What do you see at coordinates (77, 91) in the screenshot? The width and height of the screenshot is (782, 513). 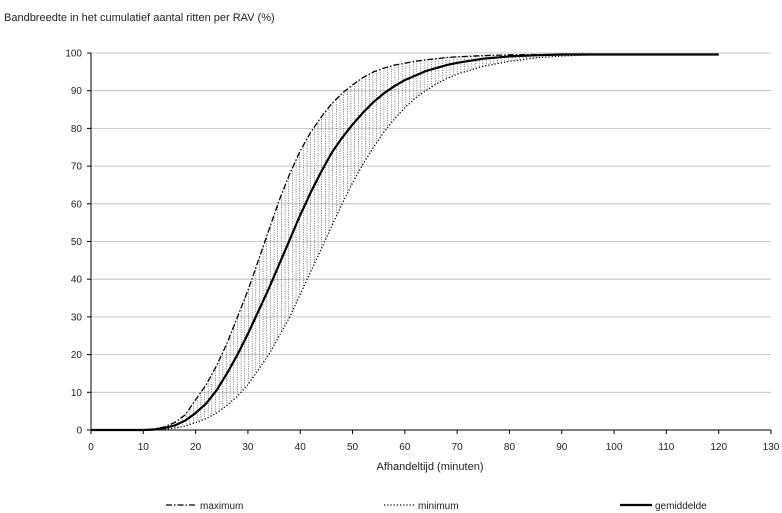 I see `y-tick-label-9: 90` at bounding box center [77, 91].